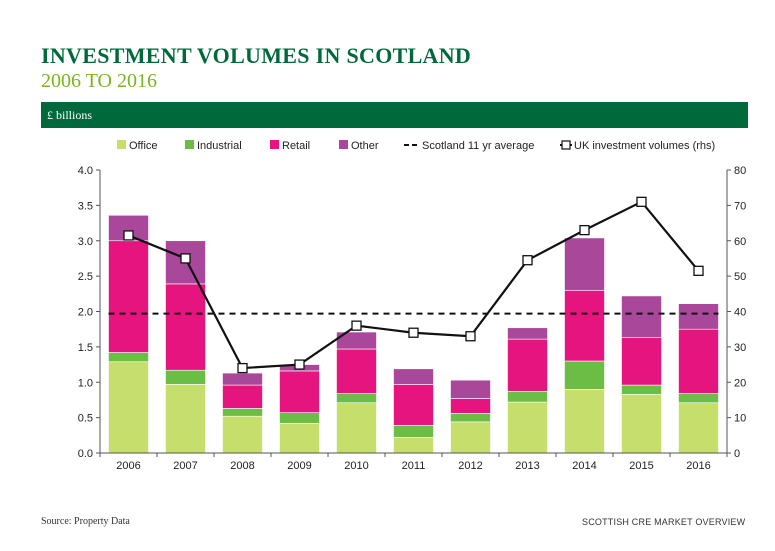 This screenshot has height=551, width=775. What do you see at coordinates (299, 391) in the screenshot?
I see `bar-retail-2009` at bounding box center [299, 391].